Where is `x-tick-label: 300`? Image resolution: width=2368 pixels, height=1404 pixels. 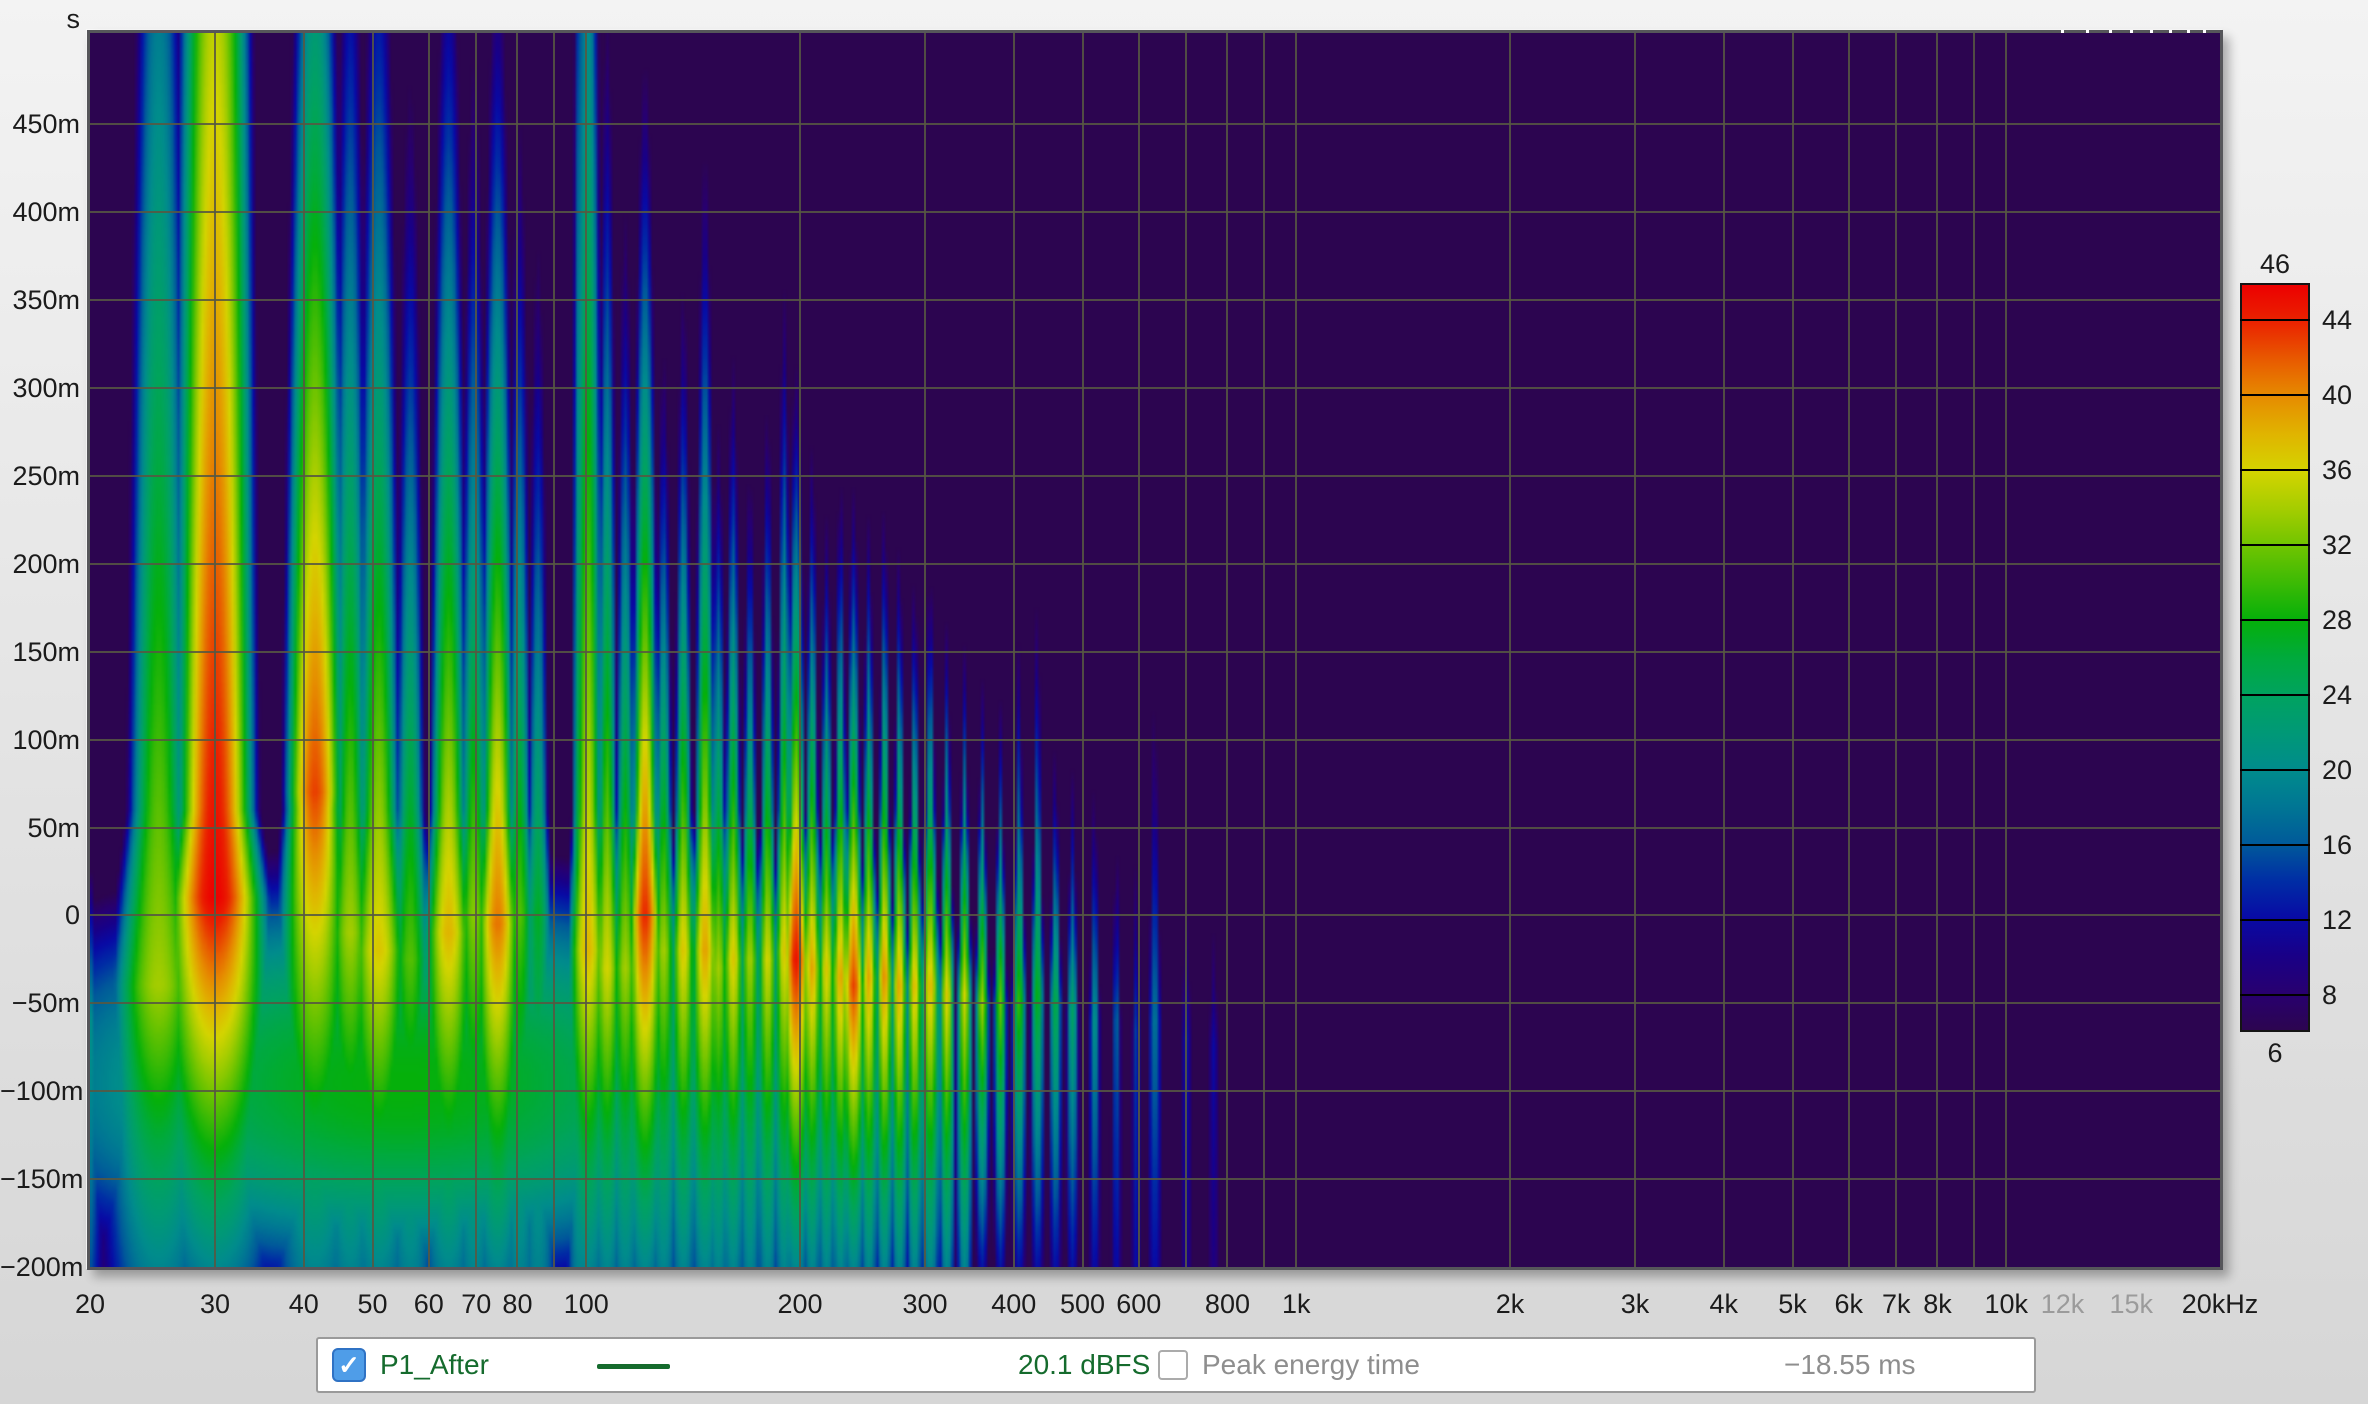 x-tick-label: 300 is located at coordinates (925, 1304).